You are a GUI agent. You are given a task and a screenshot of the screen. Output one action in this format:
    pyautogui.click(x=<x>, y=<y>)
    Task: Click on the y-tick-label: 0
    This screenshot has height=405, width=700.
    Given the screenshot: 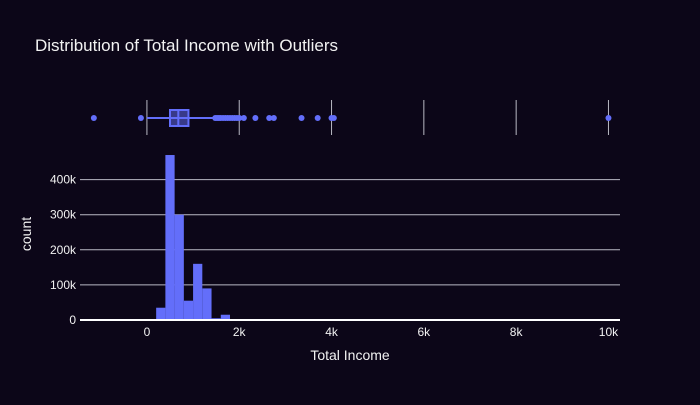 What is the action you would take?
    pyautogui.click(x=72, y=320)
    